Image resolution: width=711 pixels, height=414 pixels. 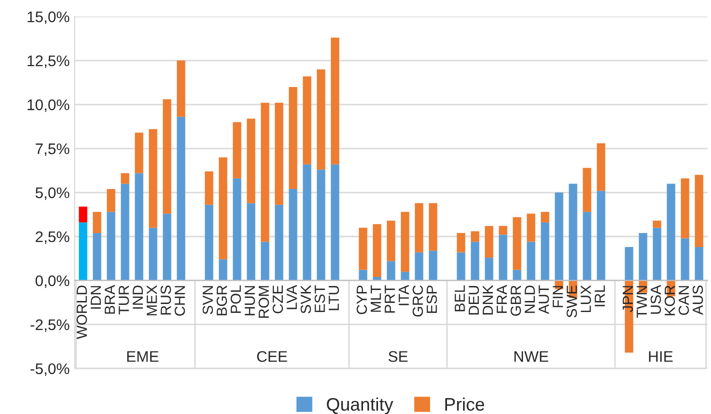 What do you see at coordinates (655, 299) in the screenshot?
I see `x-tick-label: USA` at bounding box center [655, 299].